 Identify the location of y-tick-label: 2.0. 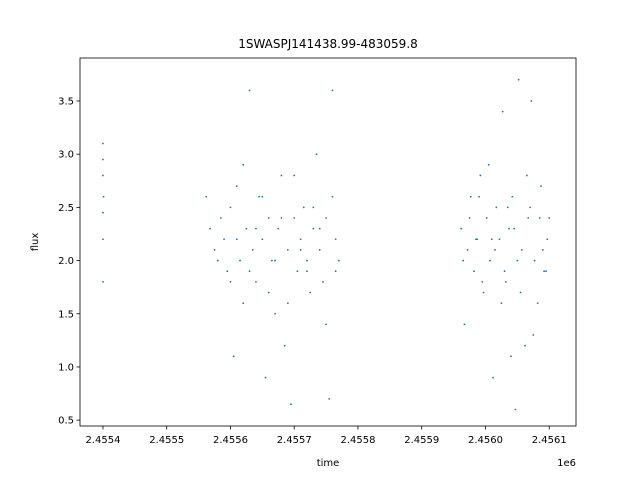
(66, 261).